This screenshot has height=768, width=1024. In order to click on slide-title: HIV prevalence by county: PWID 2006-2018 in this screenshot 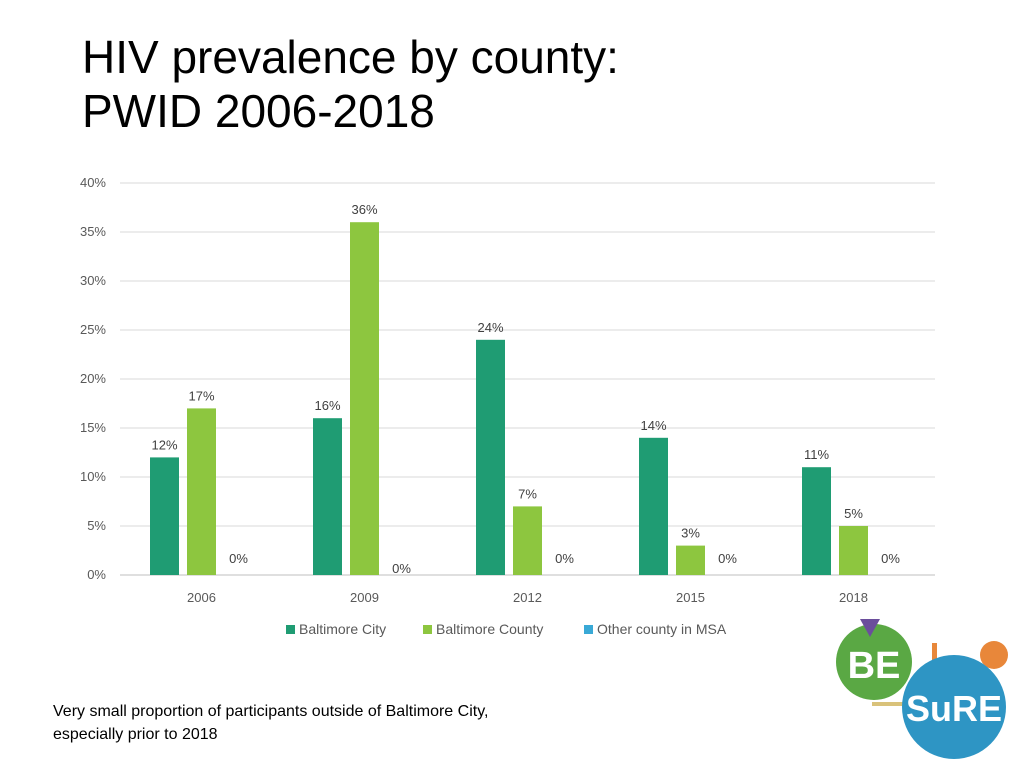, I will do `click(350, 84)`.